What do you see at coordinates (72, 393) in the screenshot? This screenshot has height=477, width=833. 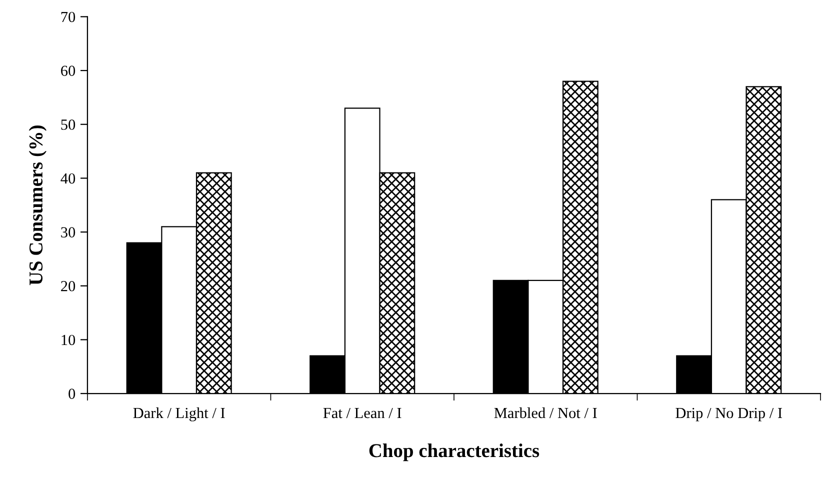 I see `y-tick-label: 0` at bounding box center [72, 393].